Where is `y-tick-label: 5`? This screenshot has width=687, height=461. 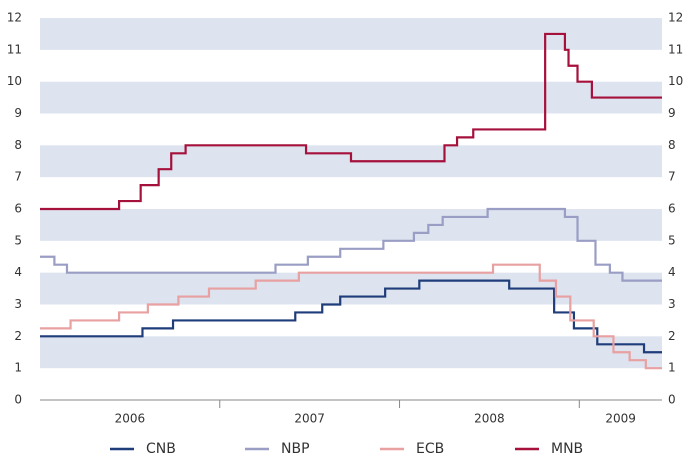
y-tick-label: 5 is located at coordinates (18, 240).